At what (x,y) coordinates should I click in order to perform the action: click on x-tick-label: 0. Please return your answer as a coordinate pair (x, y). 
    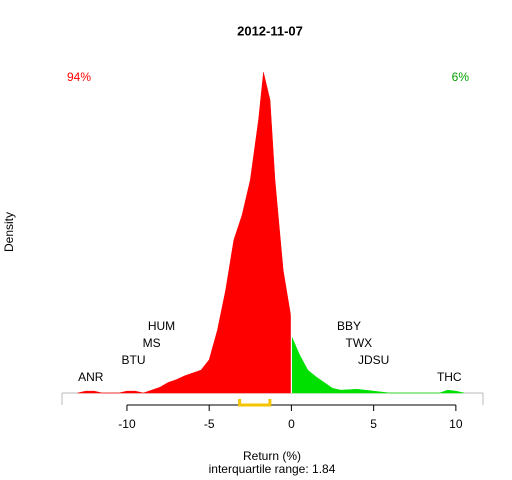
    Looking at the image, I should click on (291, 424).